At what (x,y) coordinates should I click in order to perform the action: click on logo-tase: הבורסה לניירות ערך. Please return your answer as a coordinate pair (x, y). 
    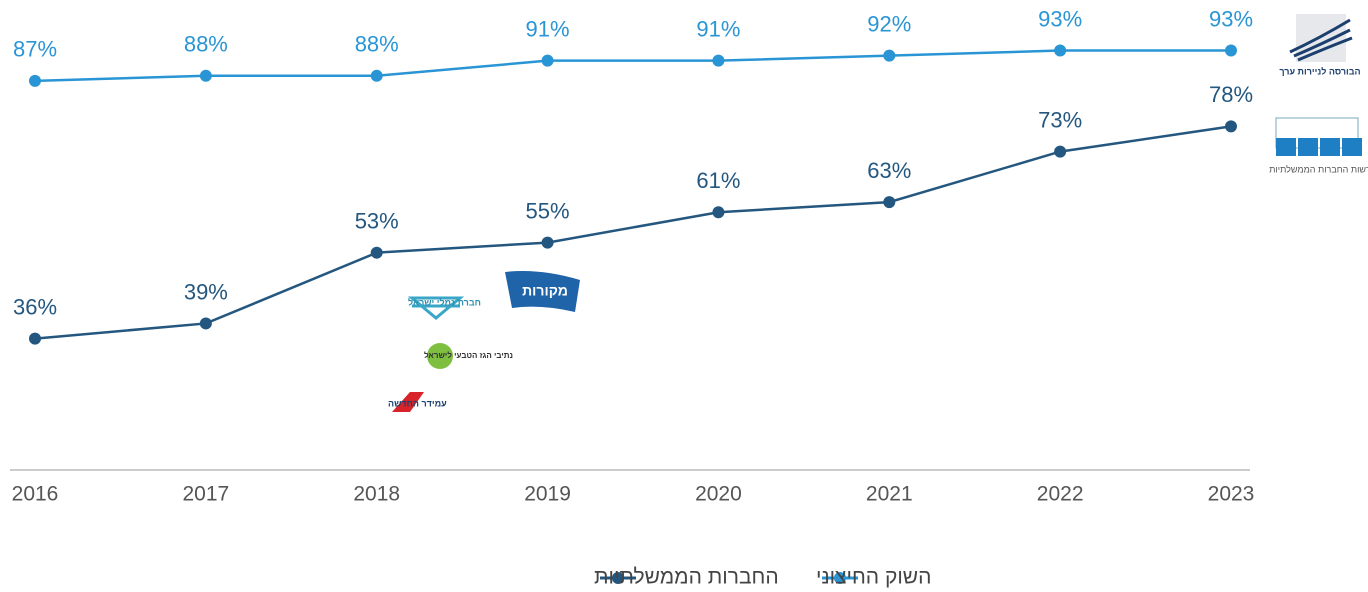
    Looking at the image, I should click on (1320, 45).